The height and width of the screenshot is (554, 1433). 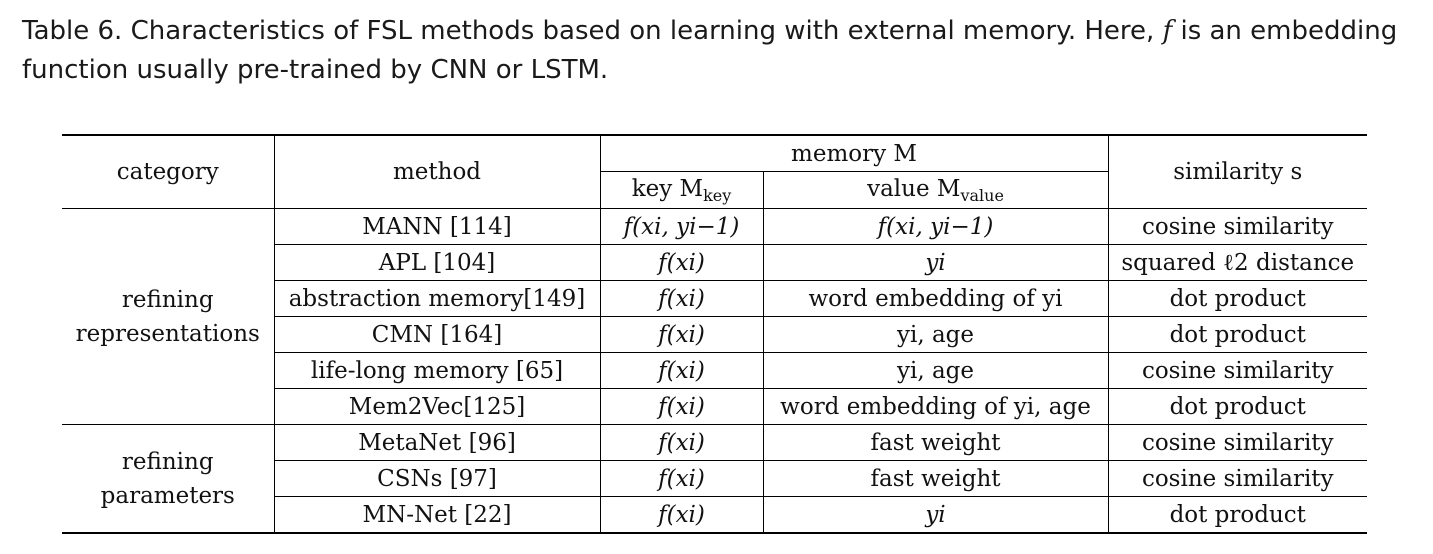 I want to click on method-cell: MANN [114], so click(x=437, y=226).